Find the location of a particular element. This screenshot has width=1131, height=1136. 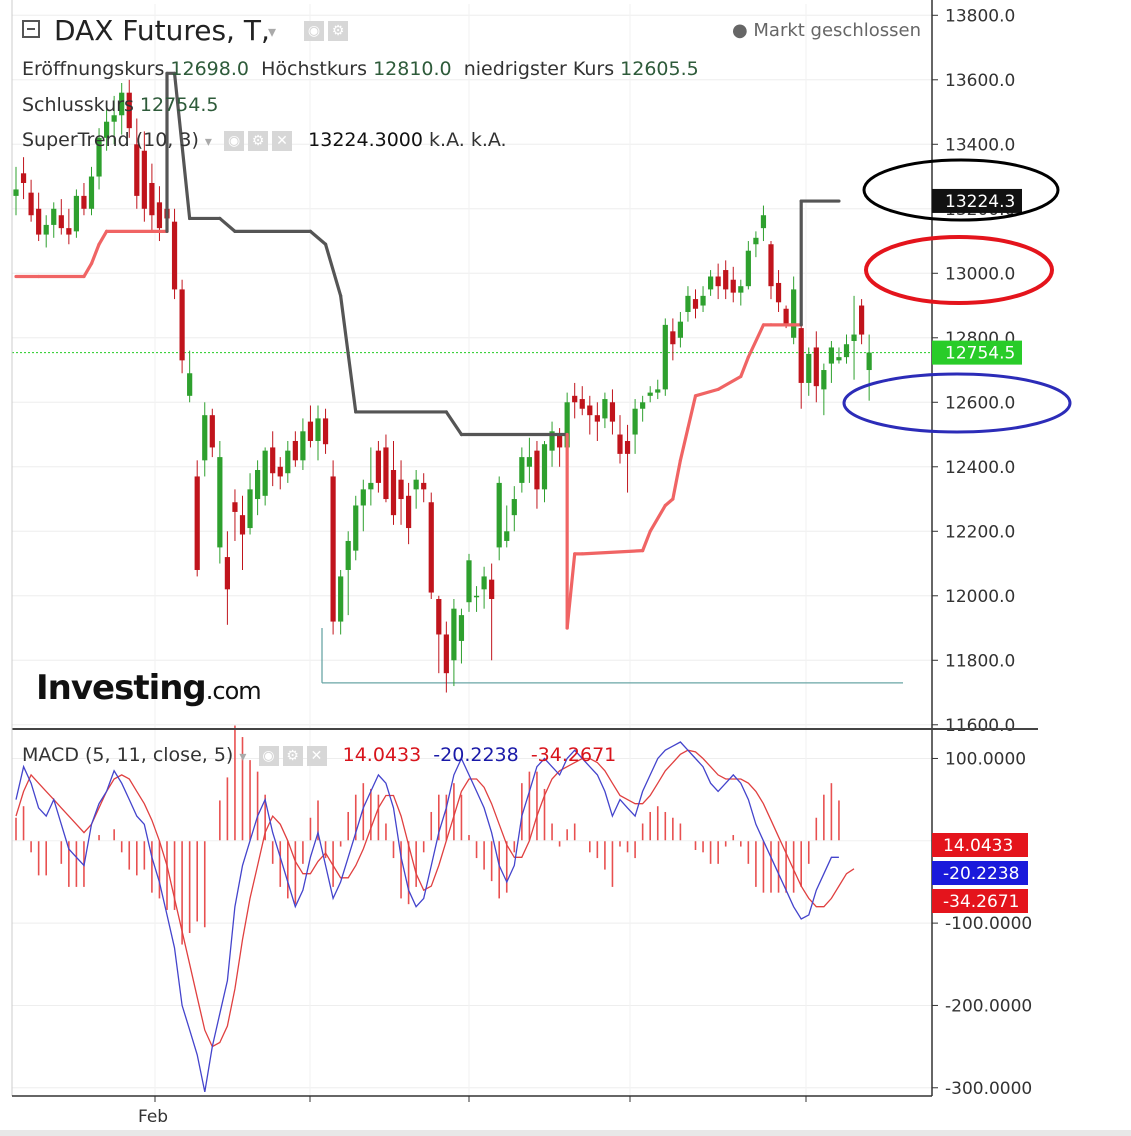

supertrend-label: SuperTrend (10, 3) is located at coordinates (110, 140).